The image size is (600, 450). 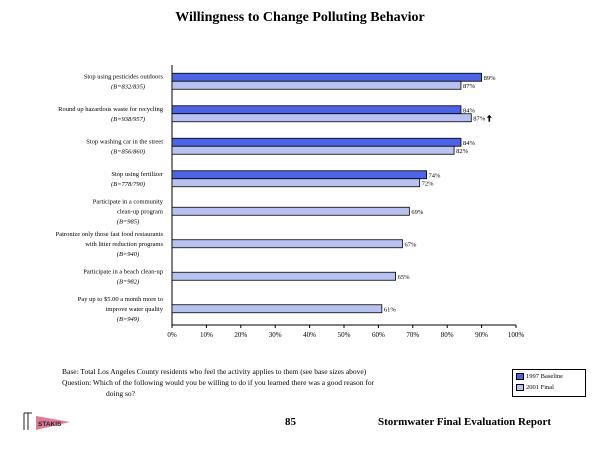 I want to click on significance-up-arrow-icon, so click(x=489, y=118).